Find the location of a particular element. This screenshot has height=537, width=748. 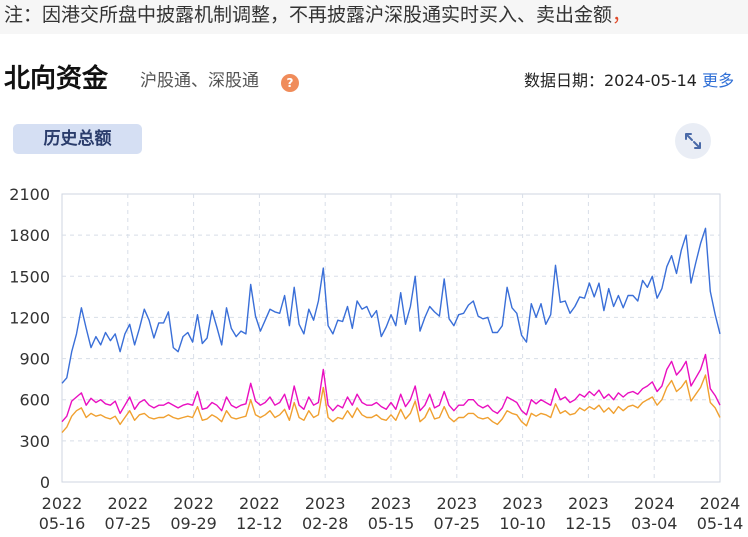

expand-button is located at coordinates (693, 141).